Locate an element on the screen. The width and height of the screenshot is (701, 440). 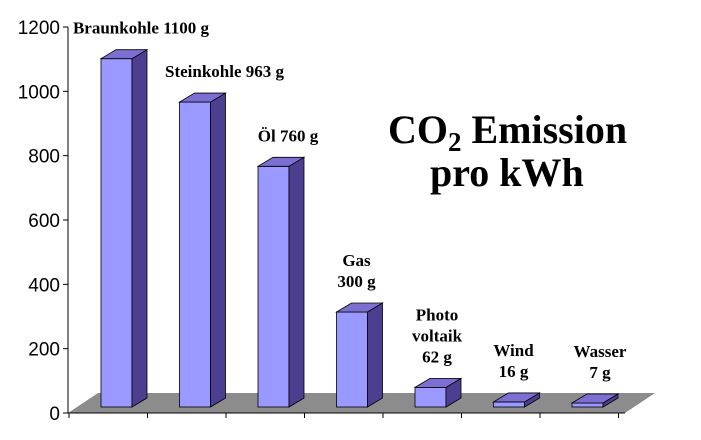
bar-data-label: Wasser is located at coordinates (600, 351).